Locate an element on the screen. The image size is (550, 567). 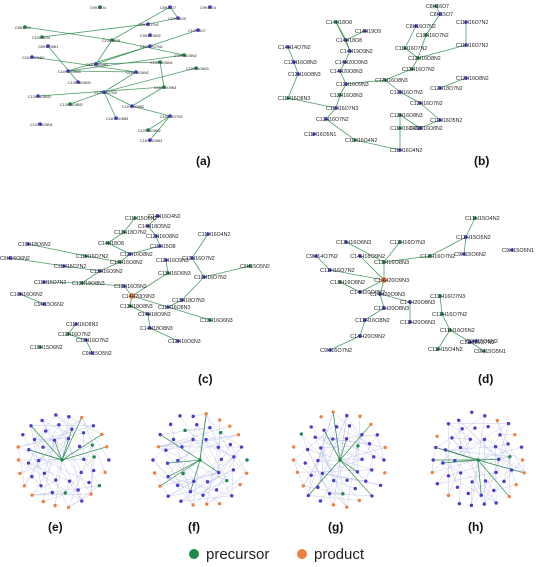
molecule-label: C11H16O4N2 is located at coordinates (406, 151).